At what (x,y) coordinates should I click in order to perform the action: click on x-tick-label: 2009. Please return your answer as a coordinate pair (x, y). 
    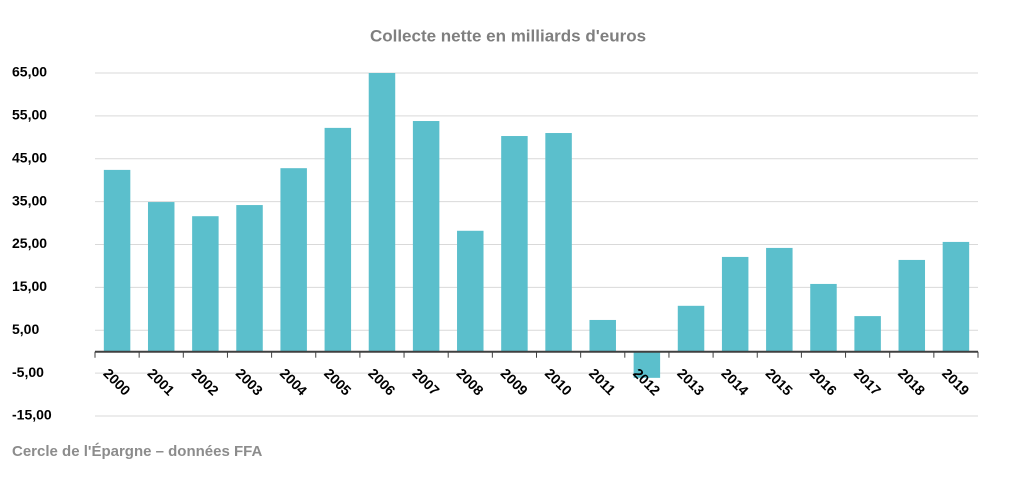
    Looking at the image, I should click on (514, 381).